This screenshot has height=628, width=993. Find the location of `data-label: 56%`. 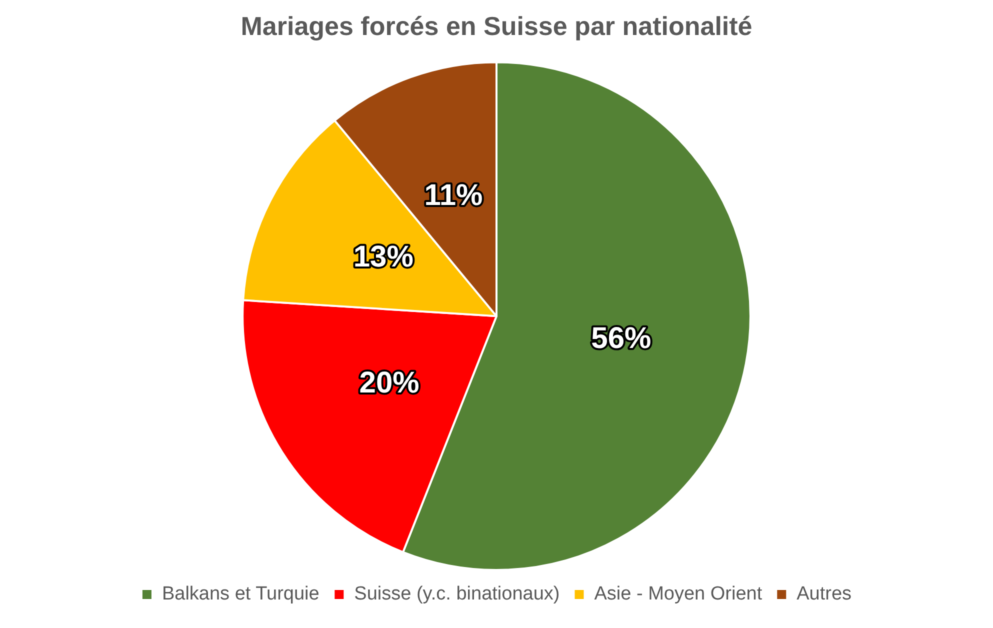

data-label: 56% is located at coordinates (621, 339).